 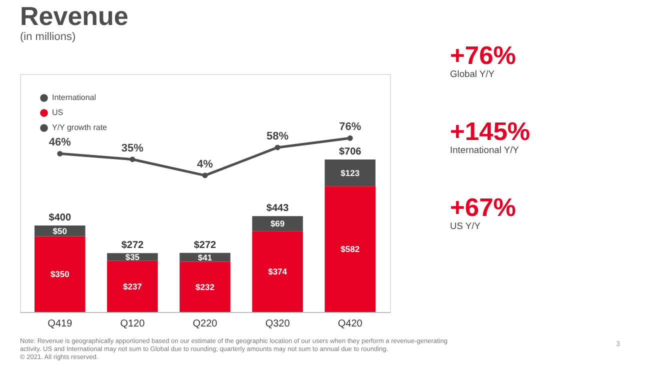 I want to click on data-label: $237, so click(x=132, y=286).